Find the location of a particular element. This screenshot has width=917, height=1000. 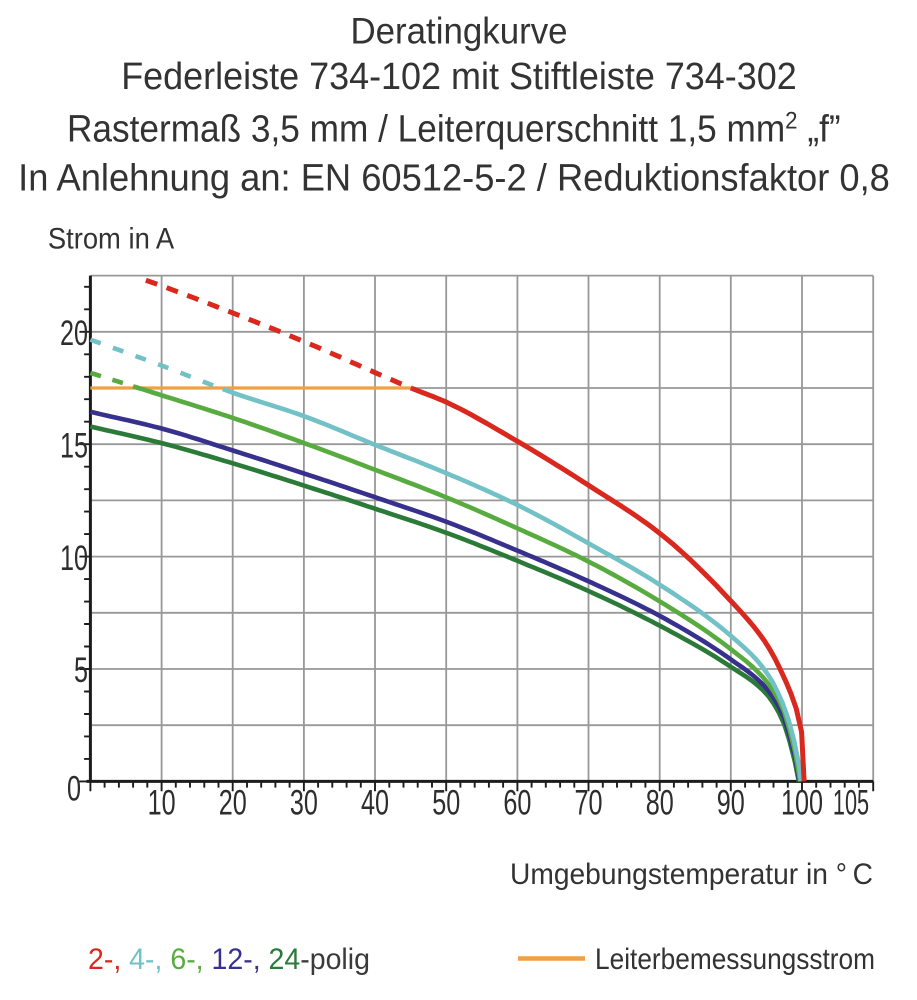

svg-text: 40 is located at coordinates (375, 803).